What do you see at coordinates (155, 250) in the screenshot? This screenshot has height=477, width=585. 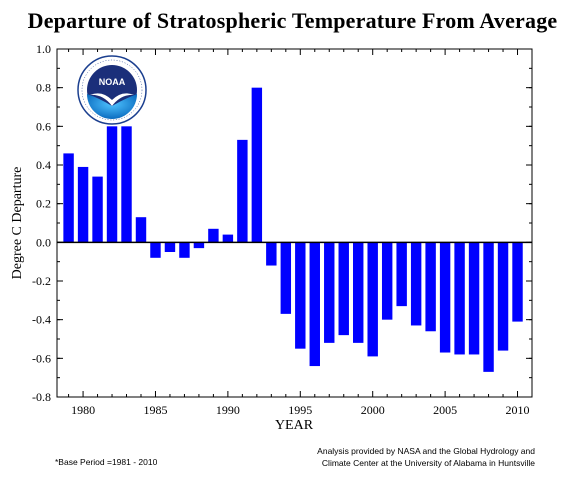 I see `bar-1985` at bounding box center [155, 250].